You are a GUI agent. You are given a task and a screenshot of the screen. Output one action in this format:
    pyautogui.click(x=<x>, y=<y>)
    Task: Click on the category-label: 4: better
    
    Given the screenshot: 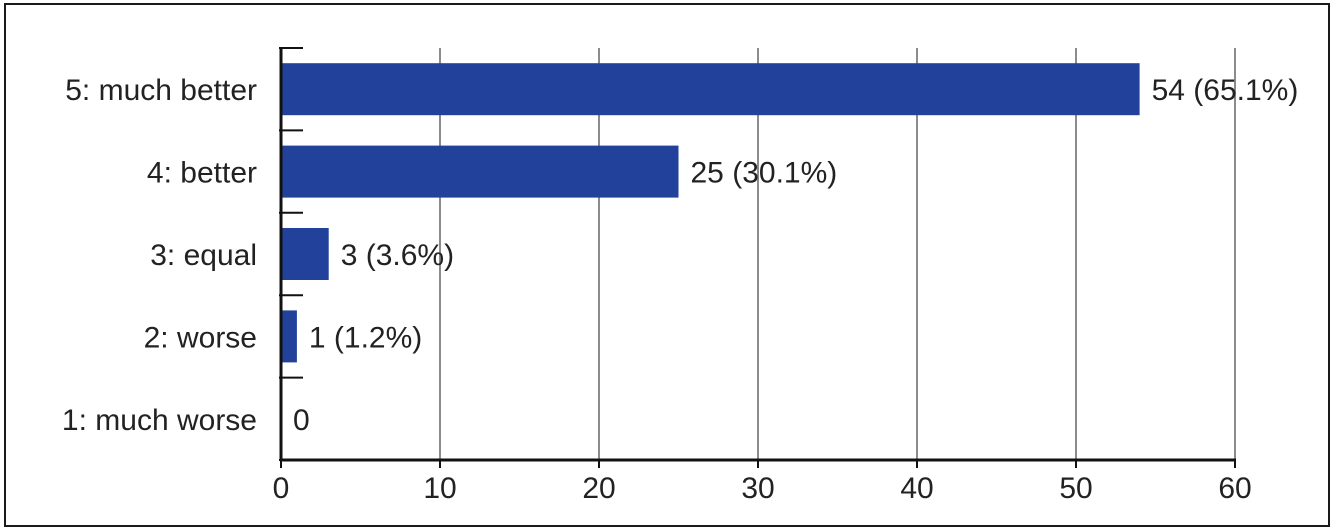 What is the action you would take?
    pyautogui.click(x=202, y=173)
    